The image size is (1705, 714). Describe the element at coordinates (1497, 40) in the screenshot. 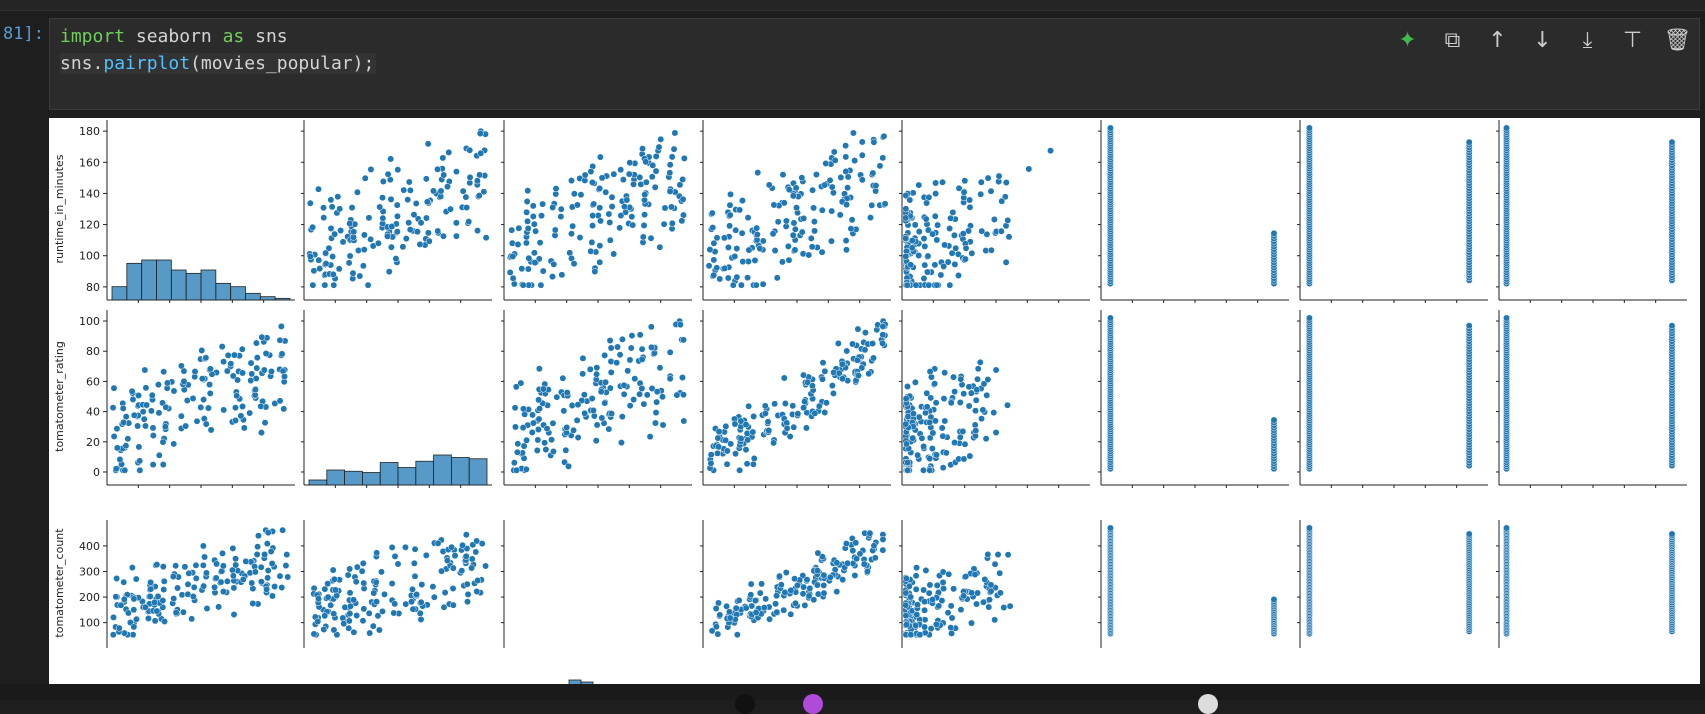

I see `move-up-icon: ↑` at that location.